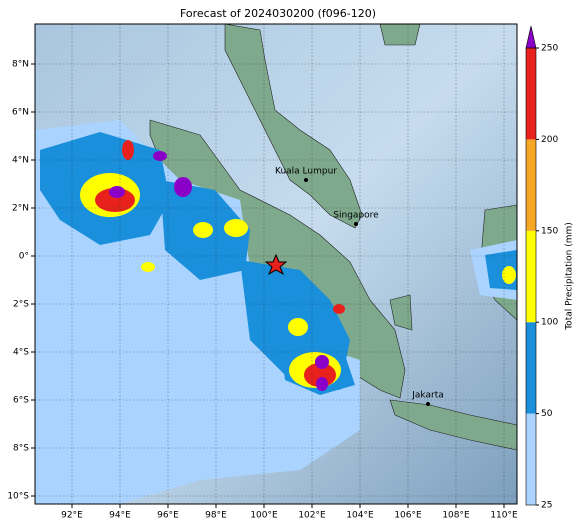  Describe the element at coordinates (278, 13) in the screenshot. I see `title: Forecast of 2024030200 (f096-120)` at that location.